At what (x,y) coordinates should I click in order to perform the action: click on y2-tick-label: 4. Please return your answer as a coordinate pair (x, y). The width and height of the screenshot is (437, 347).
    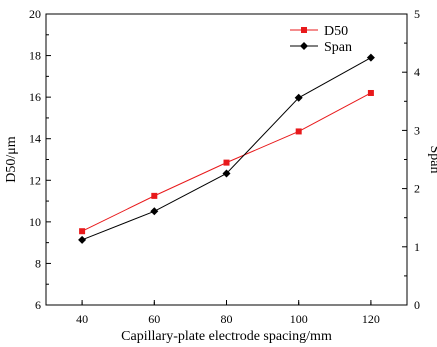
    Looking at the image, I should click on (417, 72).